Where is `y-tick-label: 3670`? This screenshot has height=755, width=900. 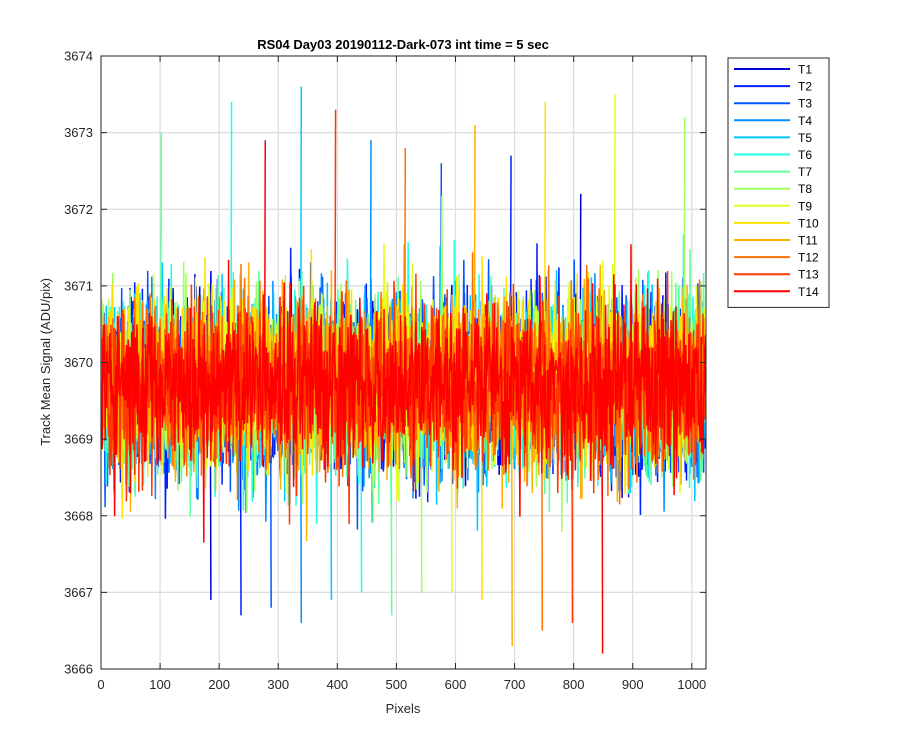
y-tick-label: 3670 is located at coordinates (78, 362).